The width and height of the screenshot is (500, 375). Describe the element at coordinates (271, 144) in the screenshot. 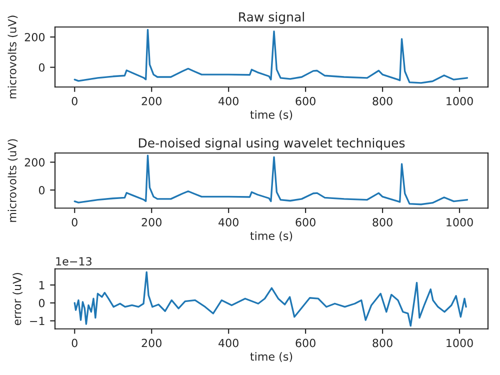

I see `chart-title: De-noised signal using wavelet techniques` at that location.